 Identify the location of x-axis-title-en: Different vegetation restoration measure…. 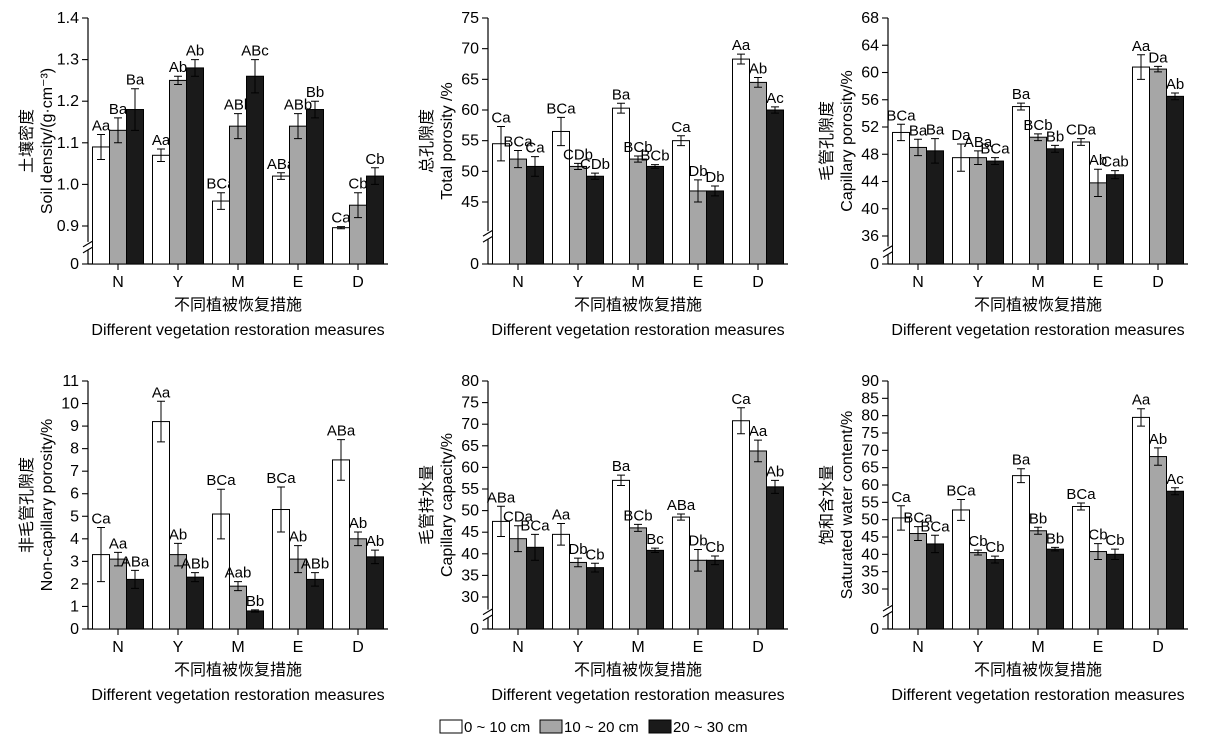
(237, 330).